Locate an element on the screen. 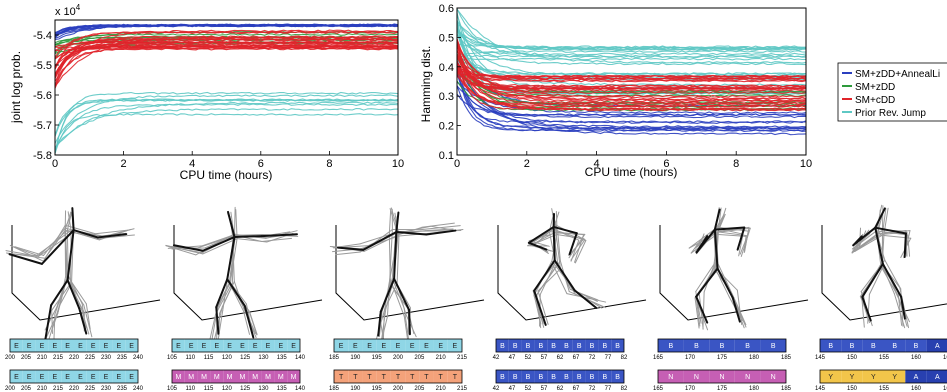 The image size is (947, 392). c1-xtick-label: 4 is located at coordinates (192, 164).